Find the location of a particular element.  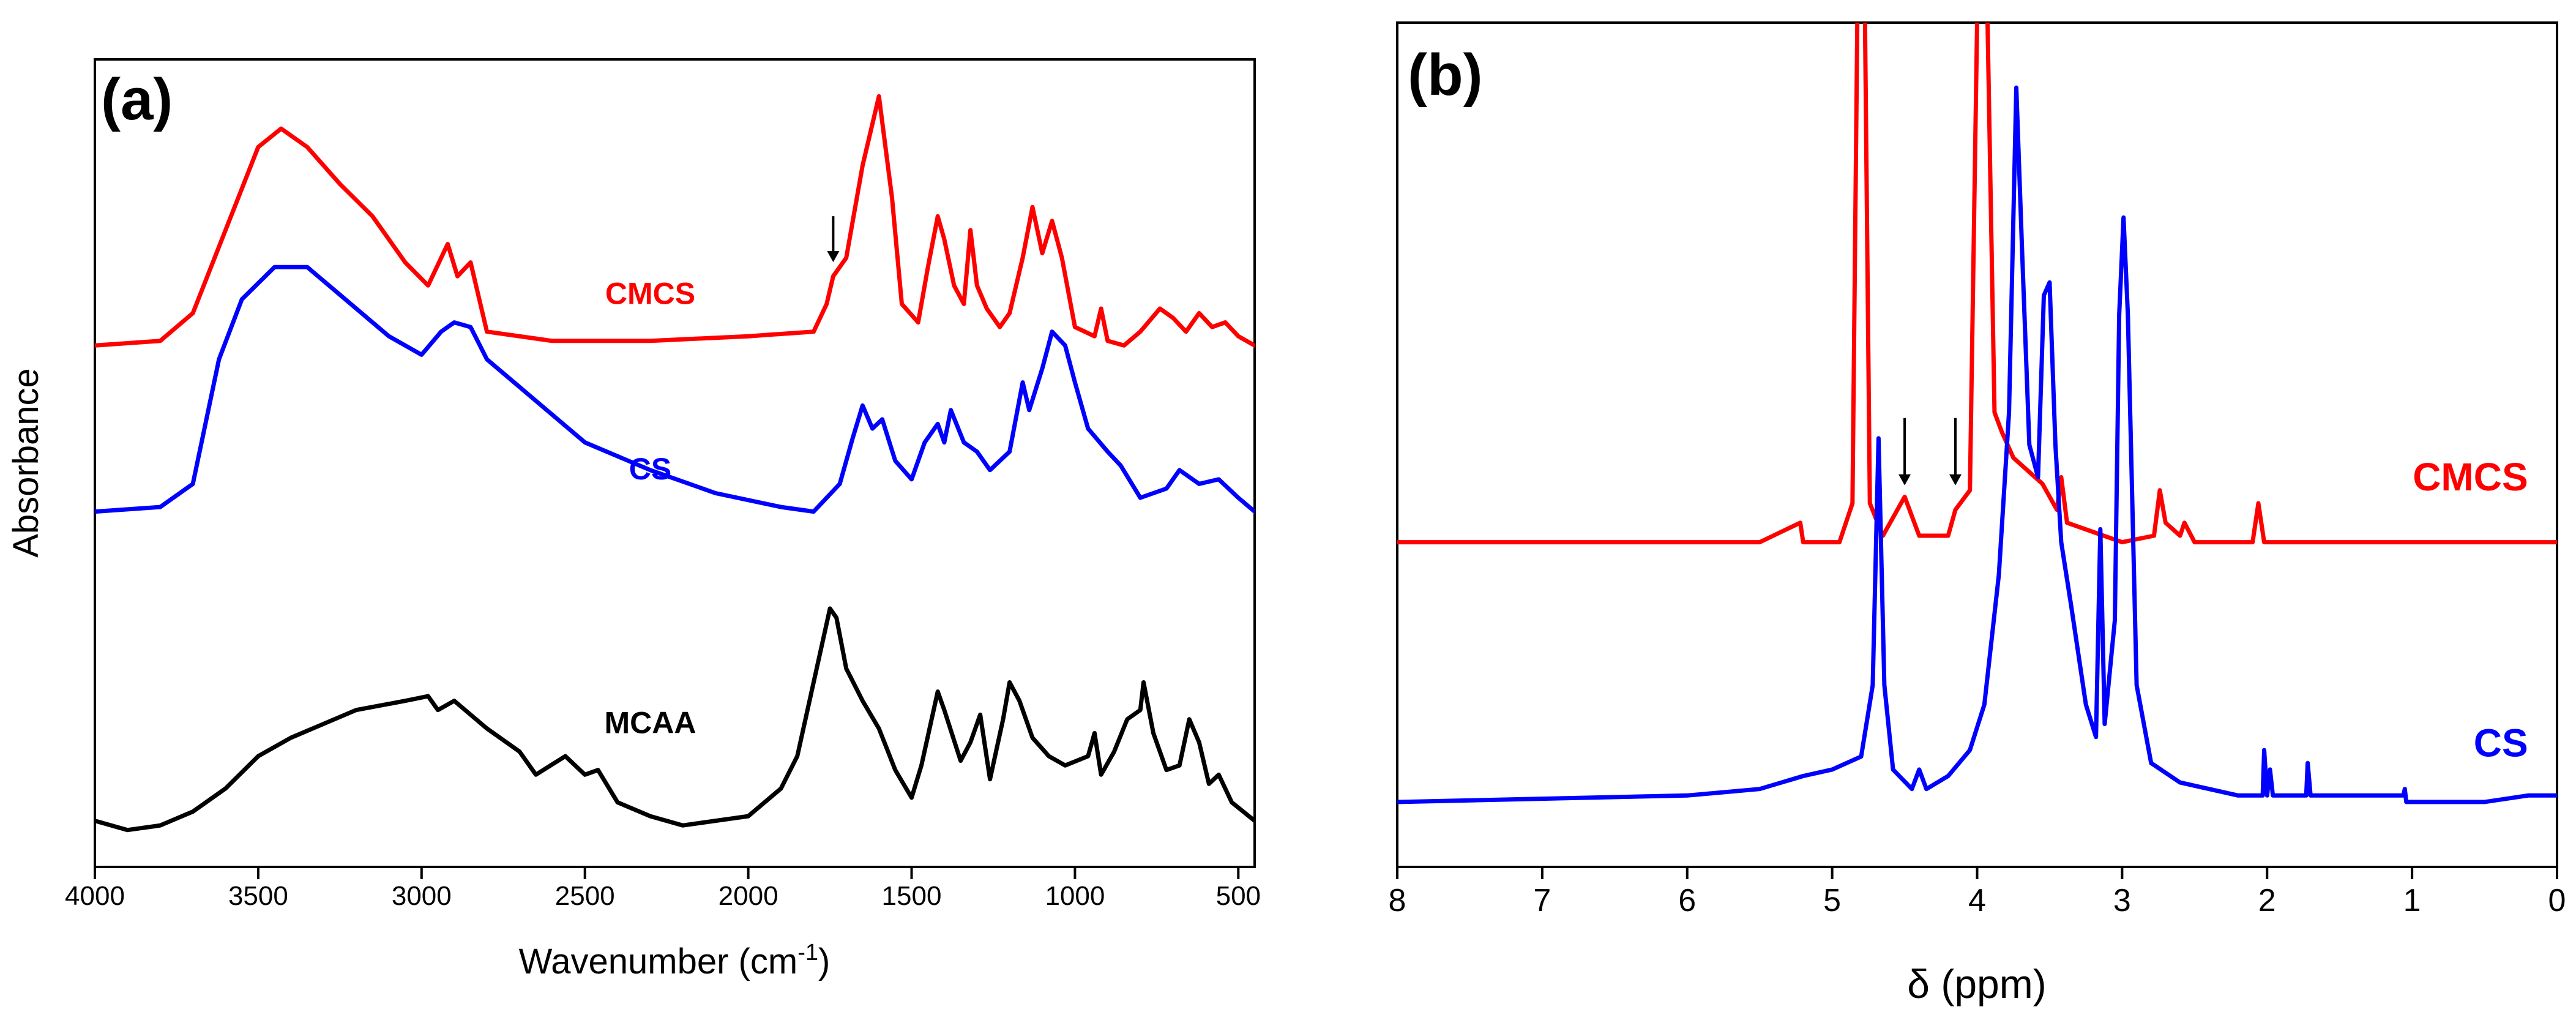

x-tick-label: 3 is located at coordinates (2122, 900).